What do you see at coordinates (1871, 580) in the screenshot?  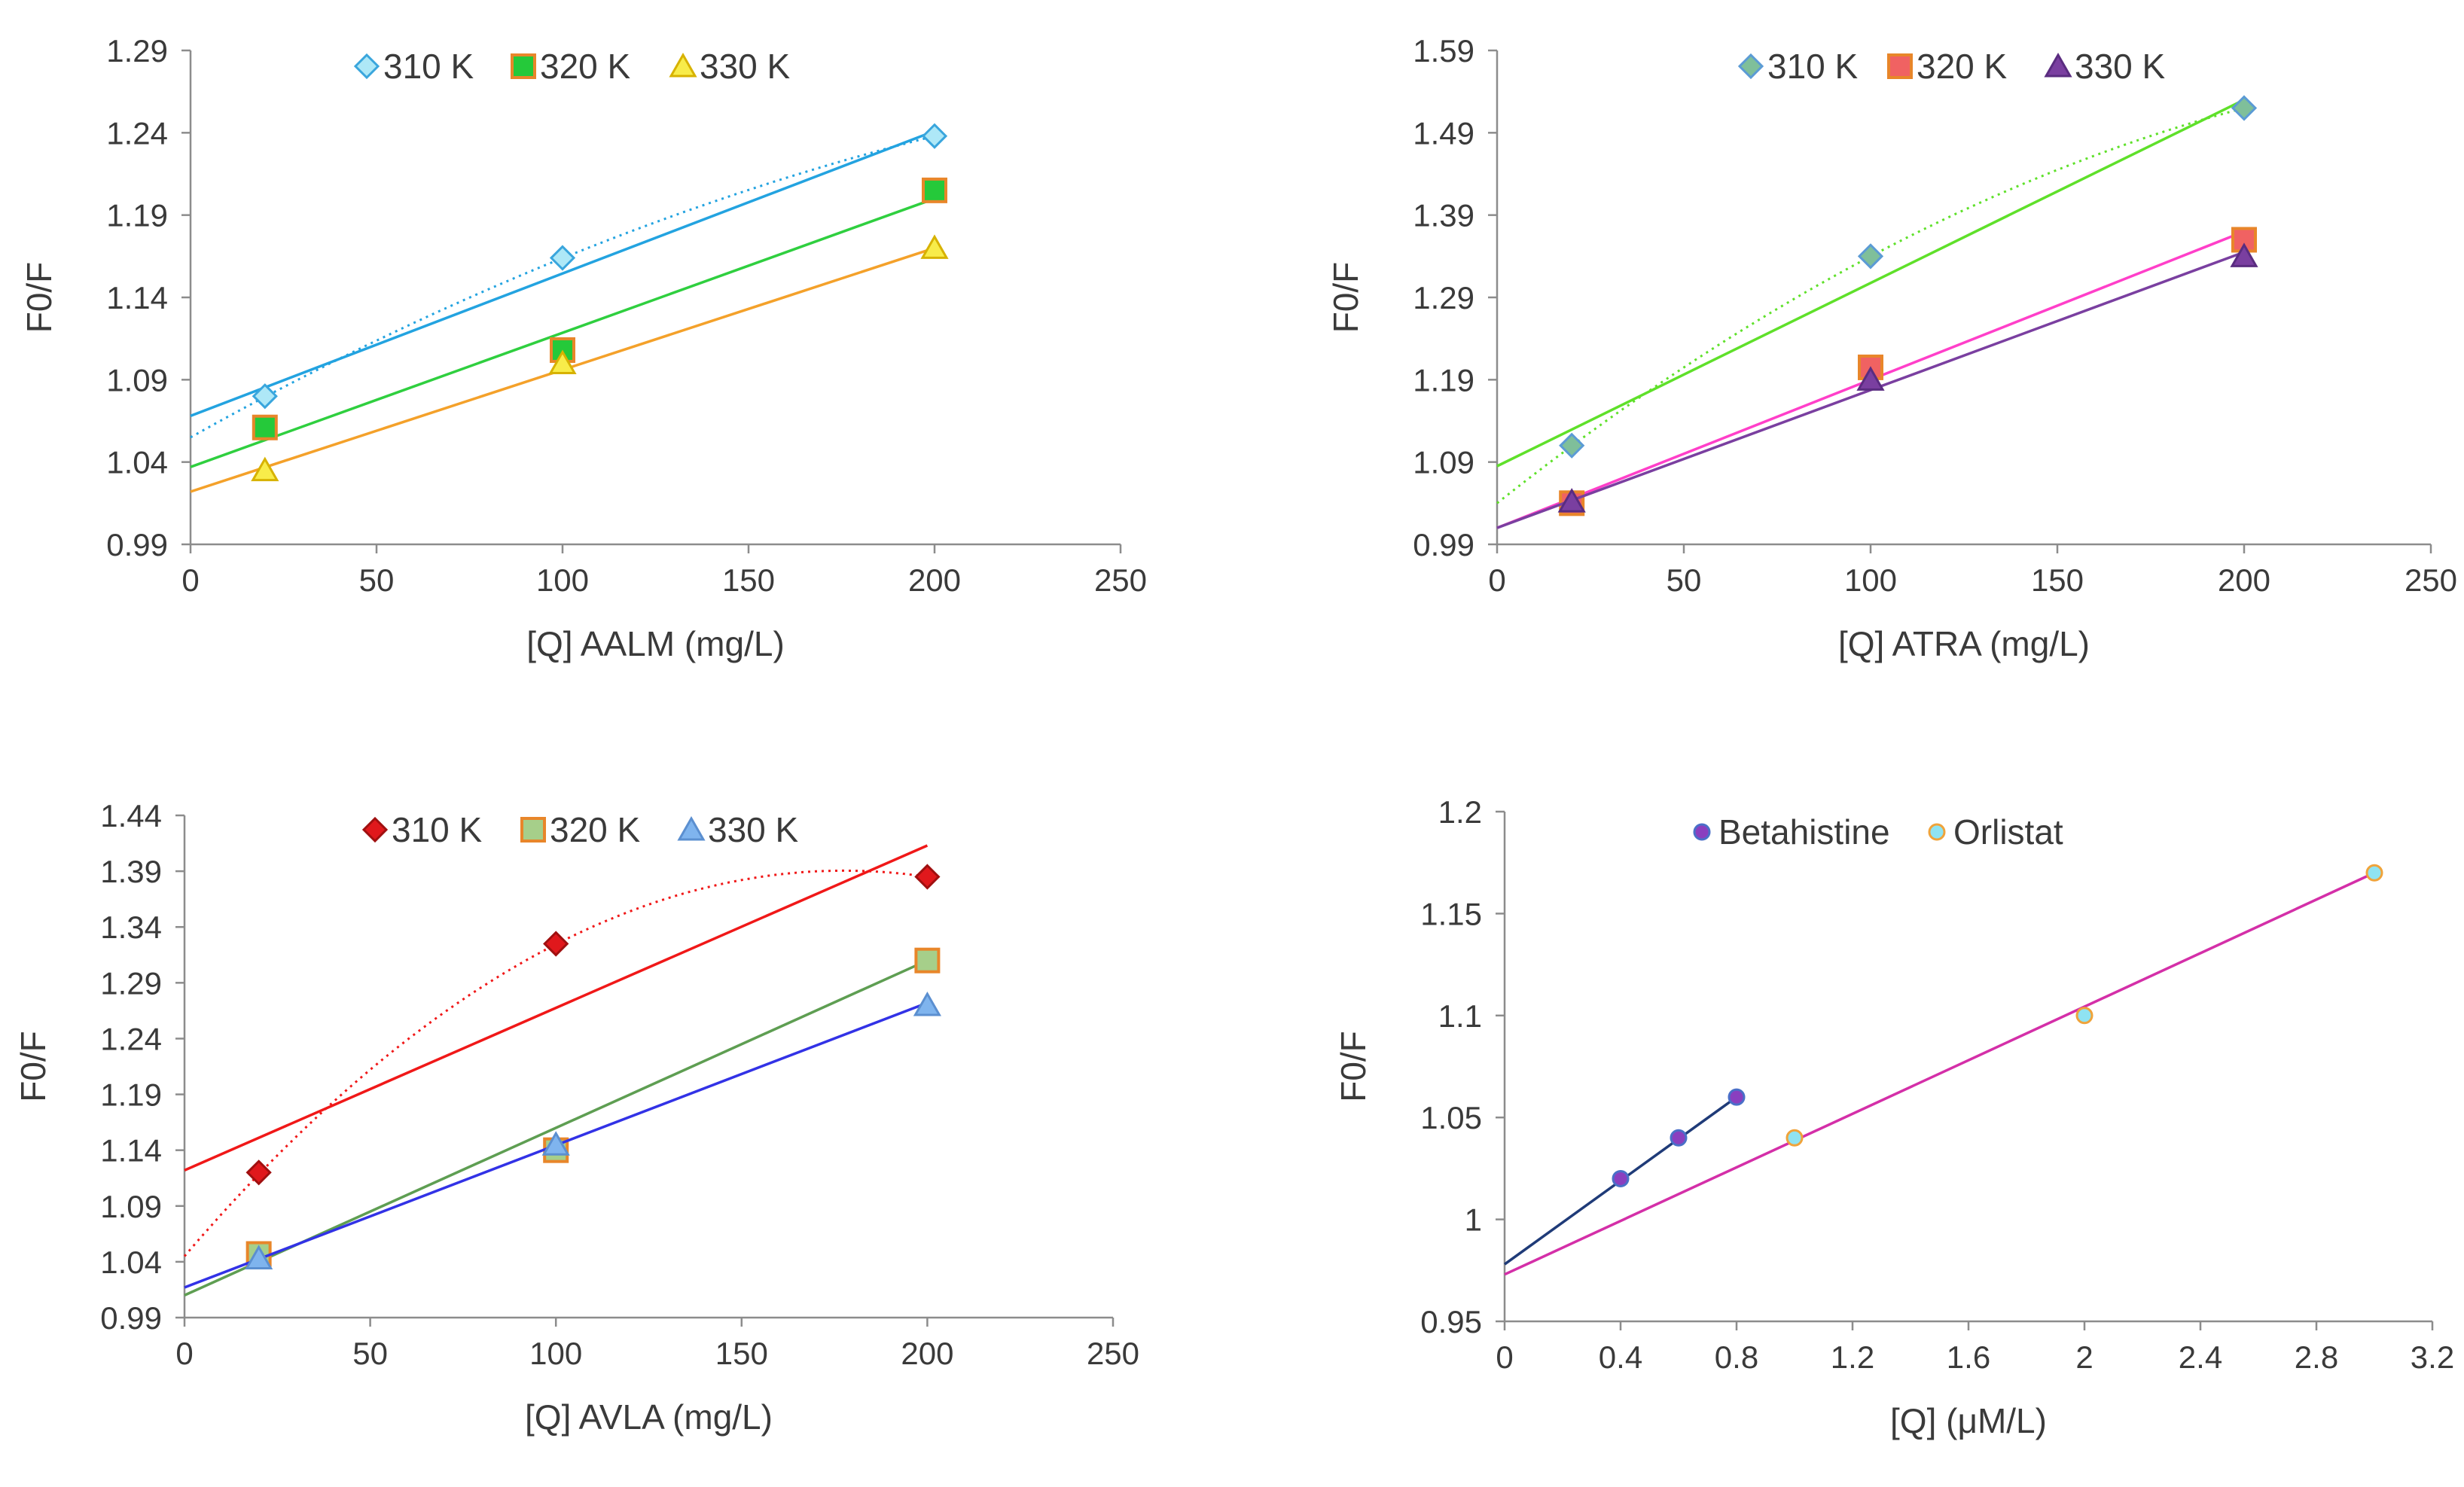 I see `x-tick-label: 100` at bounding box center [1871, 580].